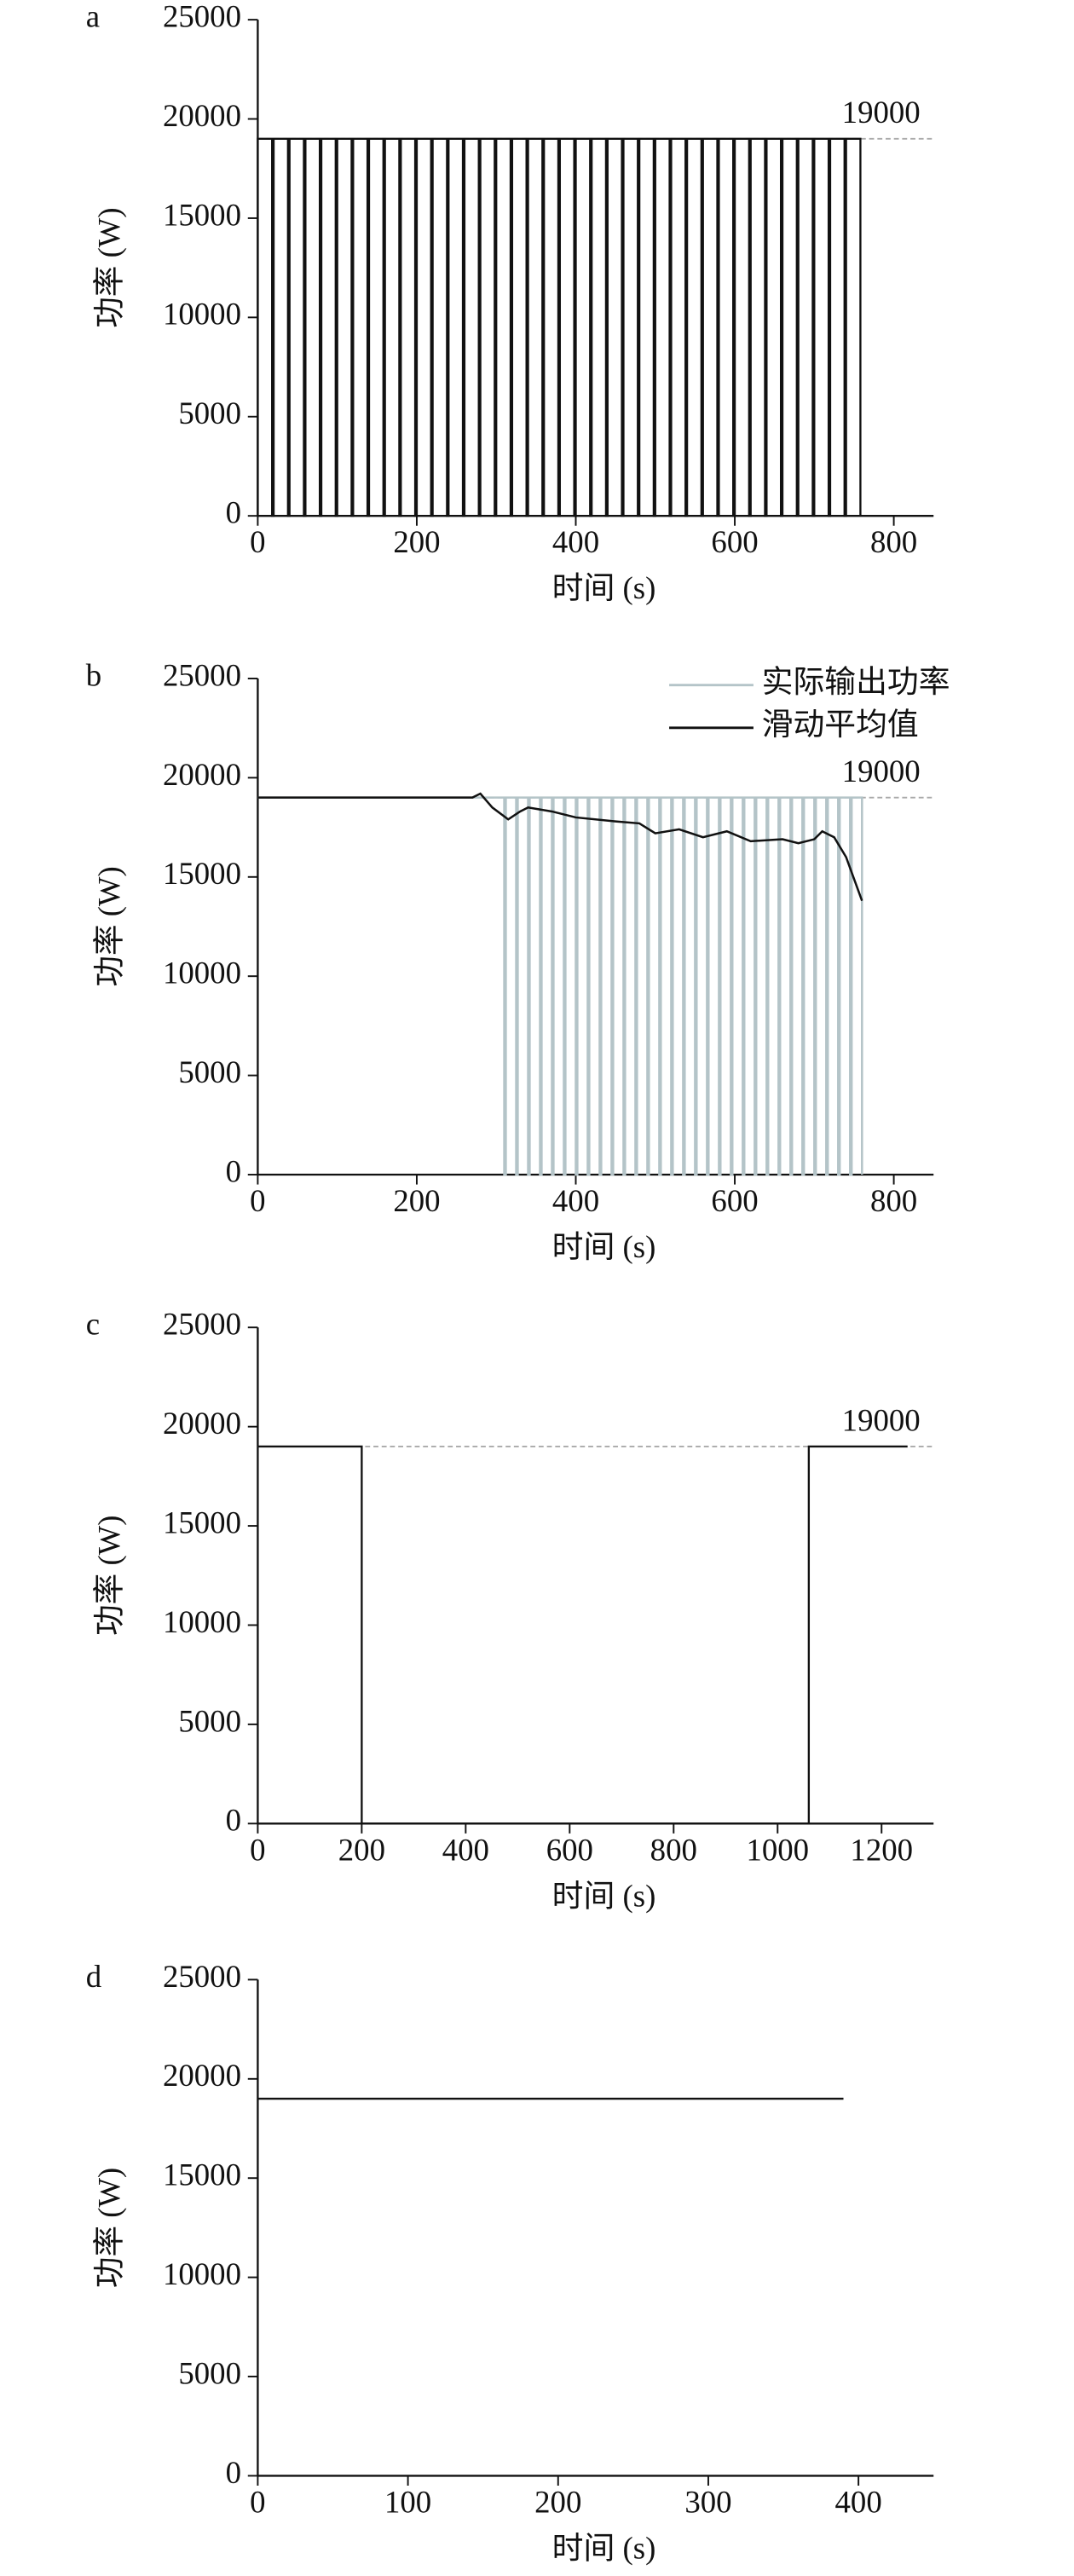 This screenshot has height=2576, width=1074. Describe the element at coordinates (93, 17) in the screenshot. I see `panel-label: a` at that location.